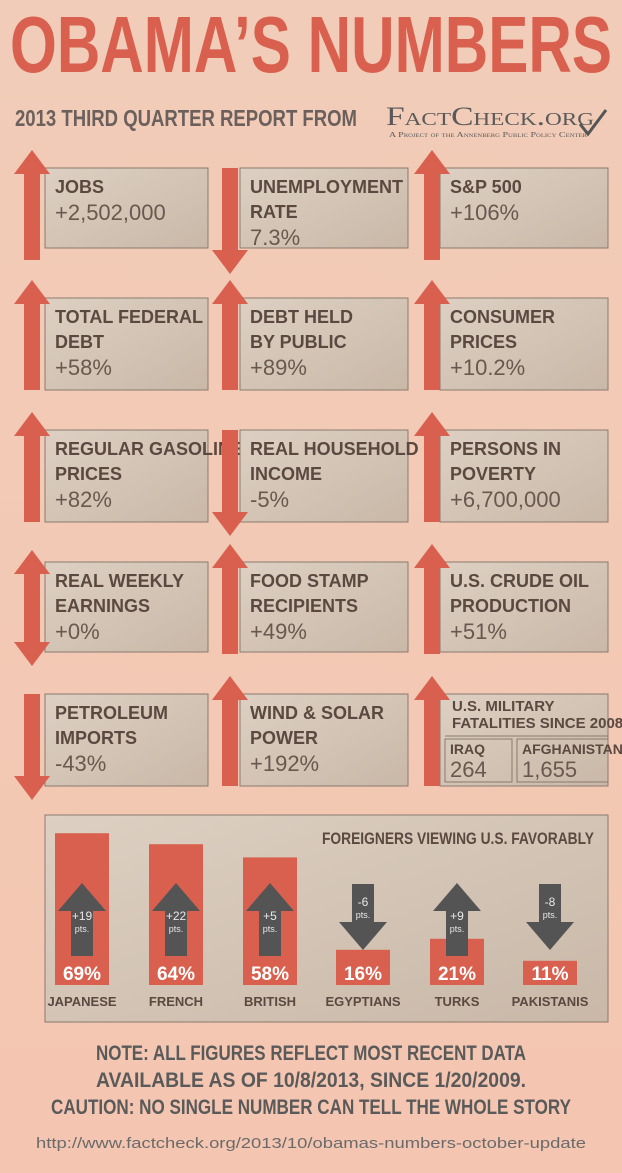 This screenshot has width=622, height=1173. What do you see at coordinates (284, 738) in the screenshot?
I see `stat-label: POWER` at bounding box center [284, 738].